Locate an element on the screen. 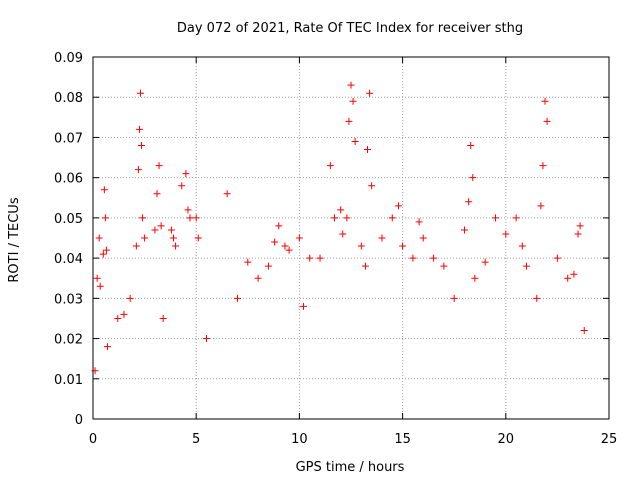 This screenshot has height=480, width=640. y-tick-label: 0.06 is located at coordinates (68, 179).